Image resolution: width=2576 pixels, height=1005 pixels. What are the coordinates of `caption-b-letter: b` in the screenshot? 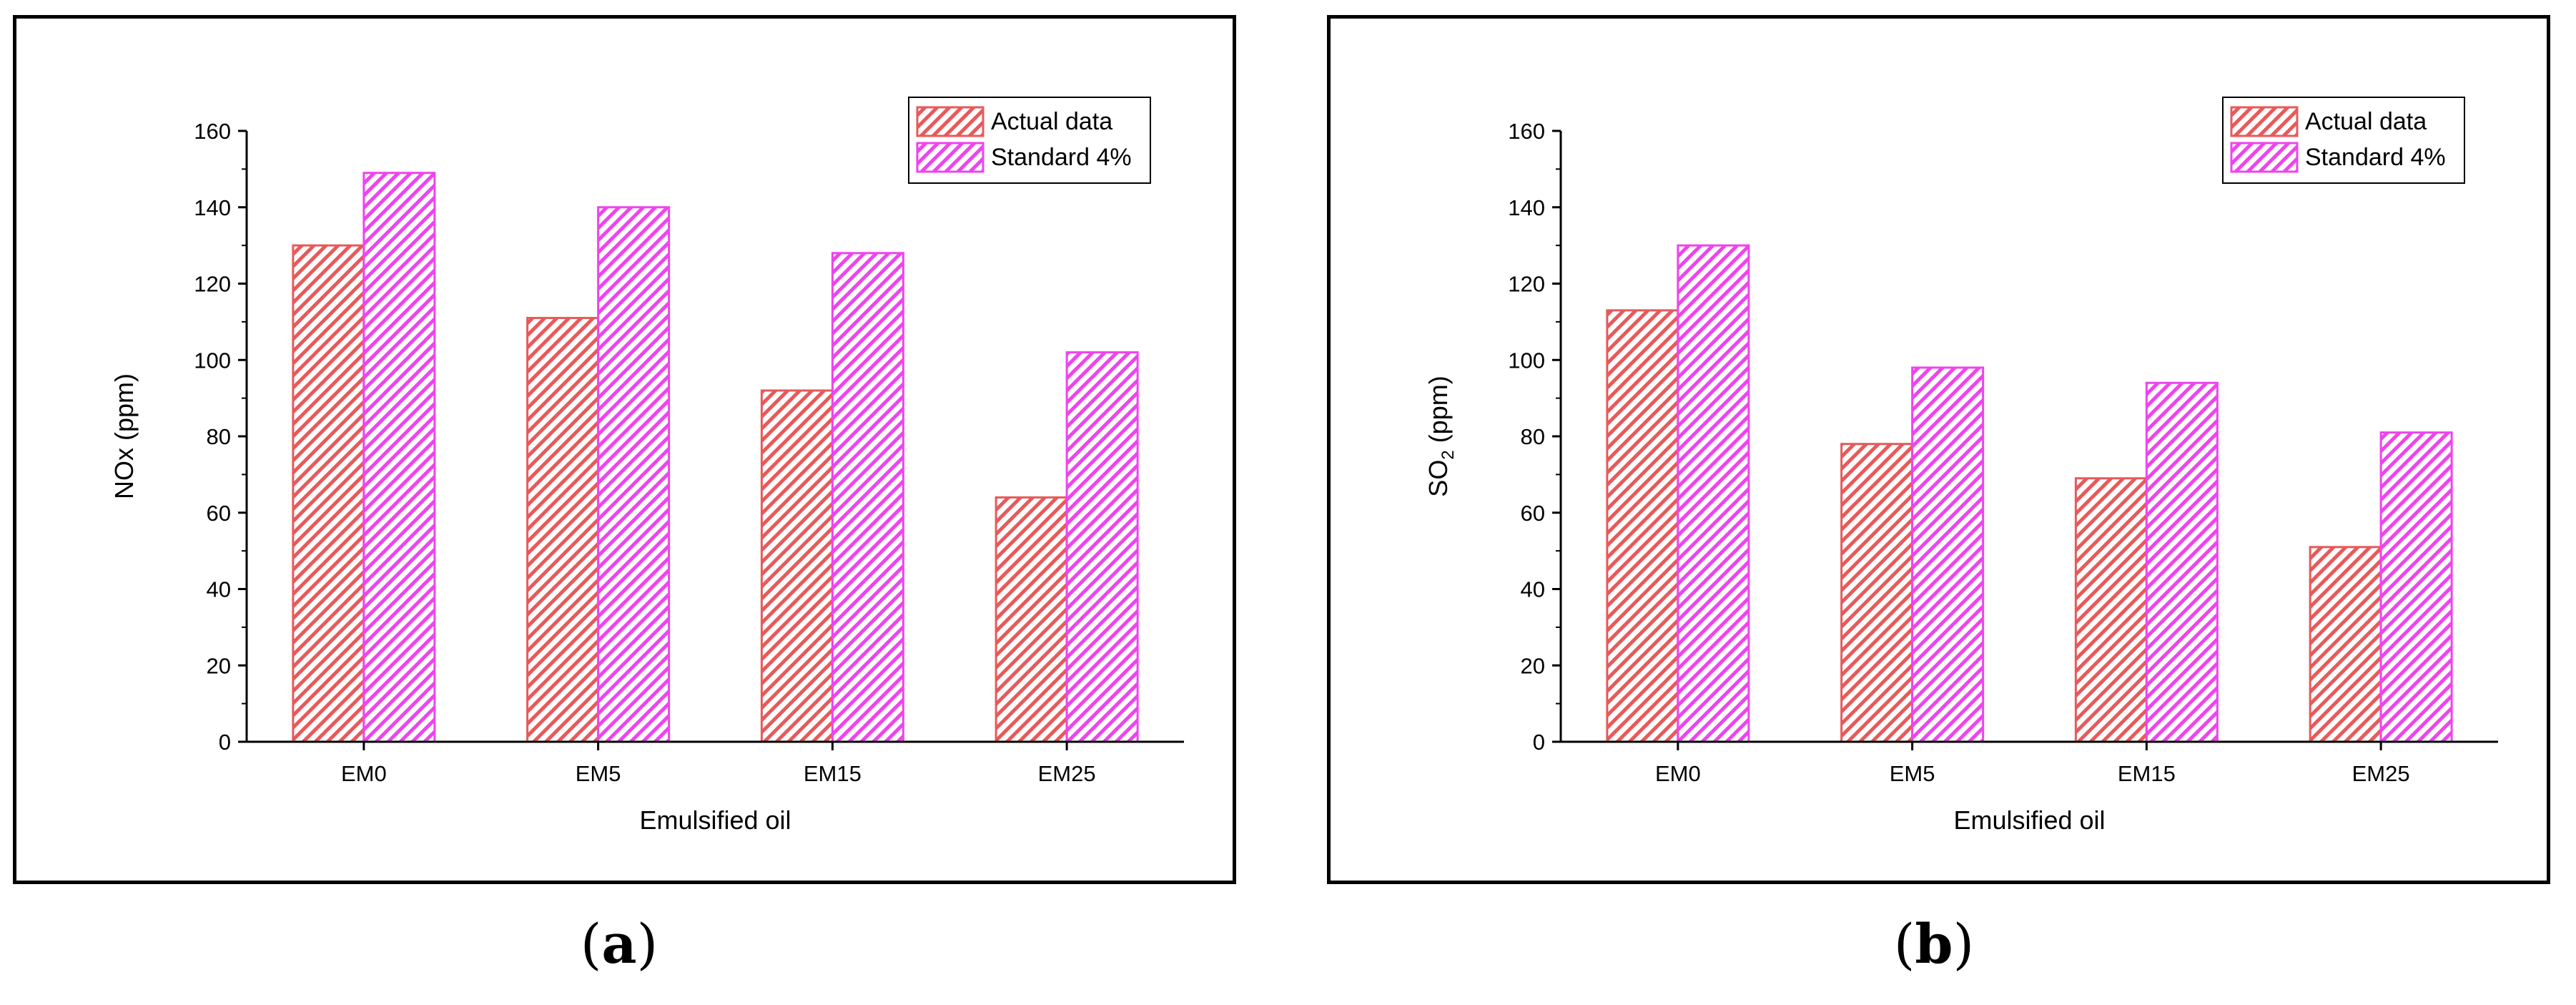 It's located at (1934, 944).